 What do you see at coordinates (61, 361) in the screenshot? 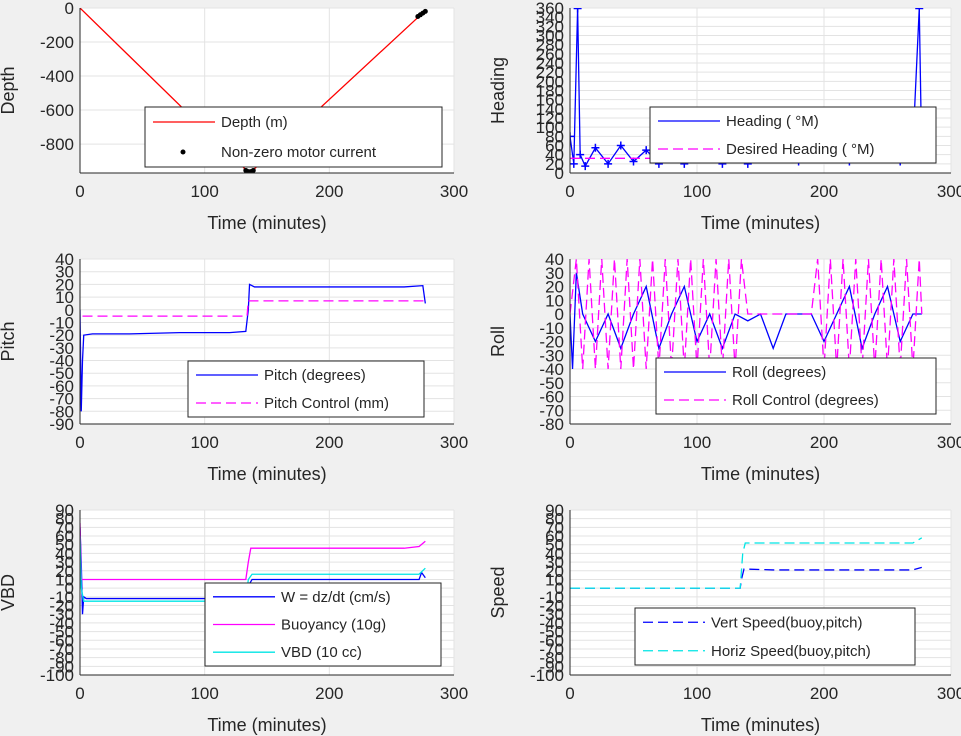
I see `y-tick-label: -40` at bounding box center [61, 361].